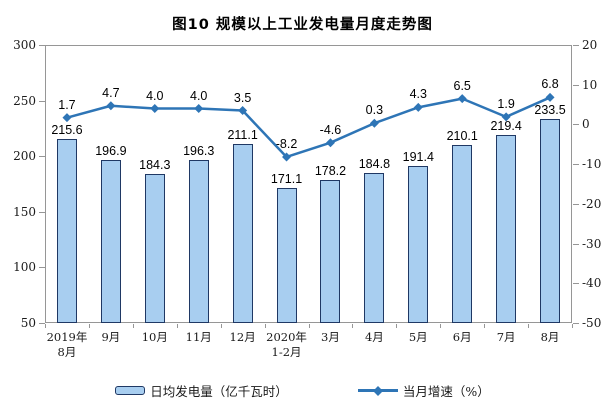 This screenshot has width=605, height=411. Describe the element at coordinates (374, 164) in the screenshot. I see `bar-value-label: 184.8` at that location.